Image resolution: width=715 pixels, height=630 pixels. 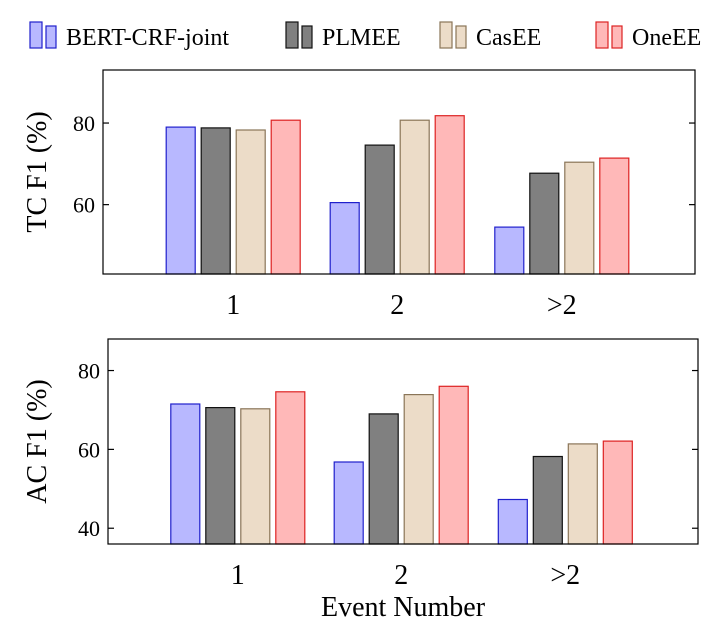 I want to click on legend-label-oneee: OneEE, so click(x=666, y=38).